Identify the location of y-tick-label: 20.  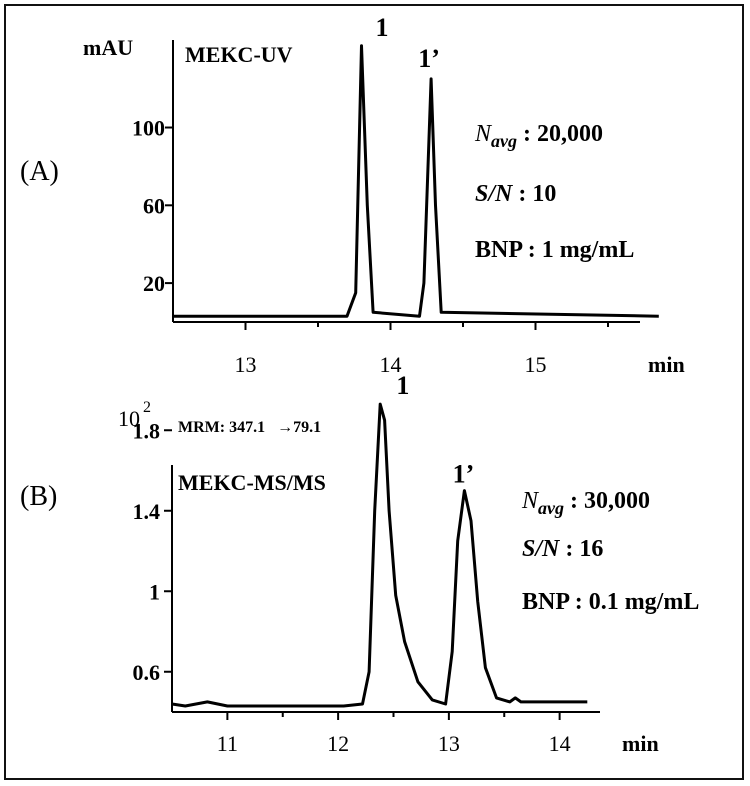
(154, 283).